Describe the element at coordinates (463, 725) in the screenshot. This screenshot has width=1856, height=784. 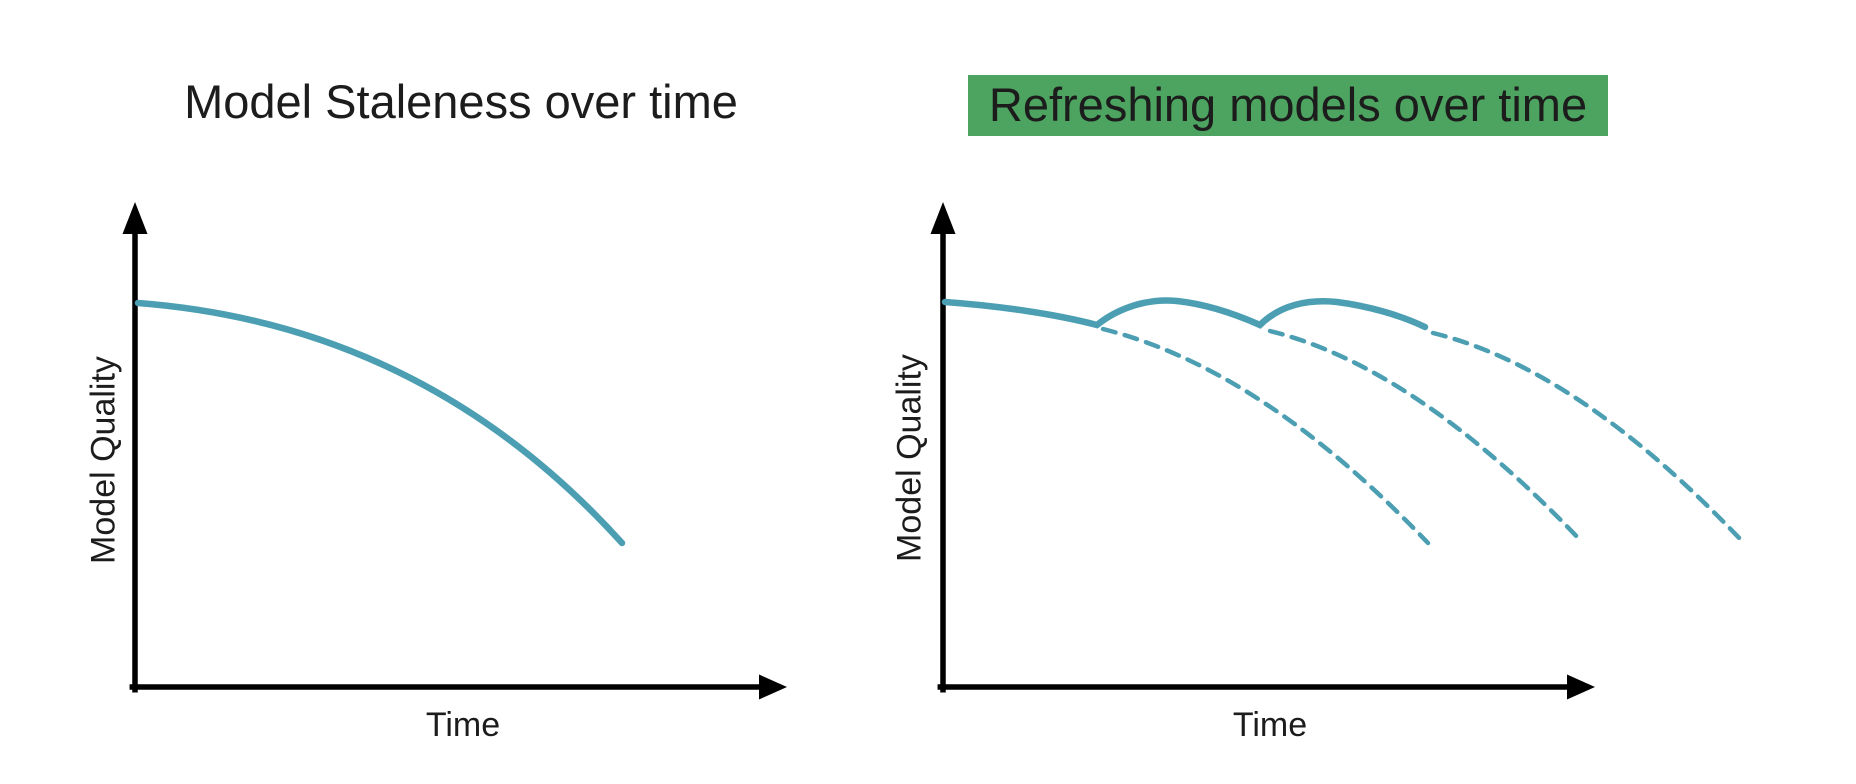
I see `staleness-x-axis-label: Time` at that location.